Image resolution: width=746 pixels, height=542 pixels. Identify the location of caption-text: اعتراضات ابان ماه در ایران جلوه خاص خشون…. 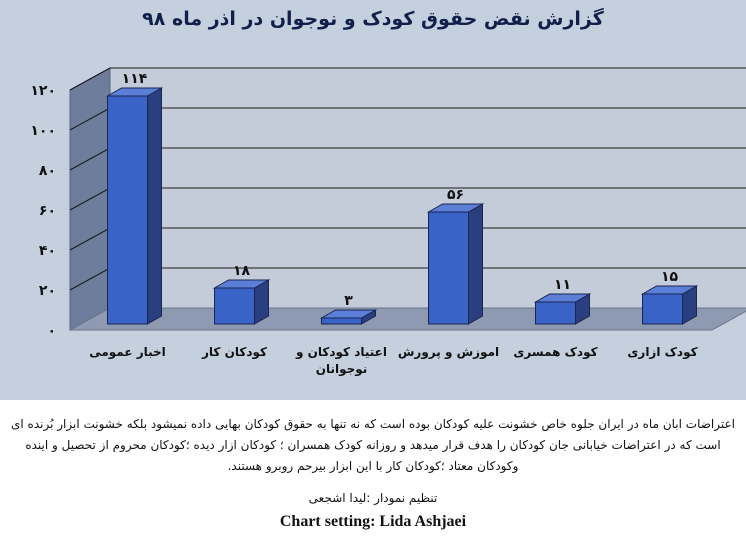
(373, 445).